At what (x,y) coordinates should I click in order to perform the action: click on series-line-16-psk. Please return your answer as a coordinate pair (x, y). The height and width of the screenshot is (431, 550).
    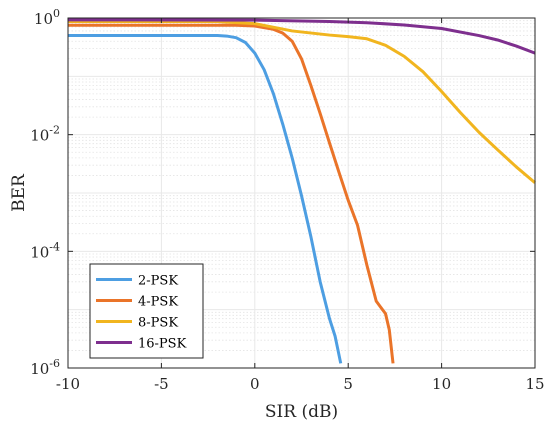
    Looking at the image, I should click on (301, 36).